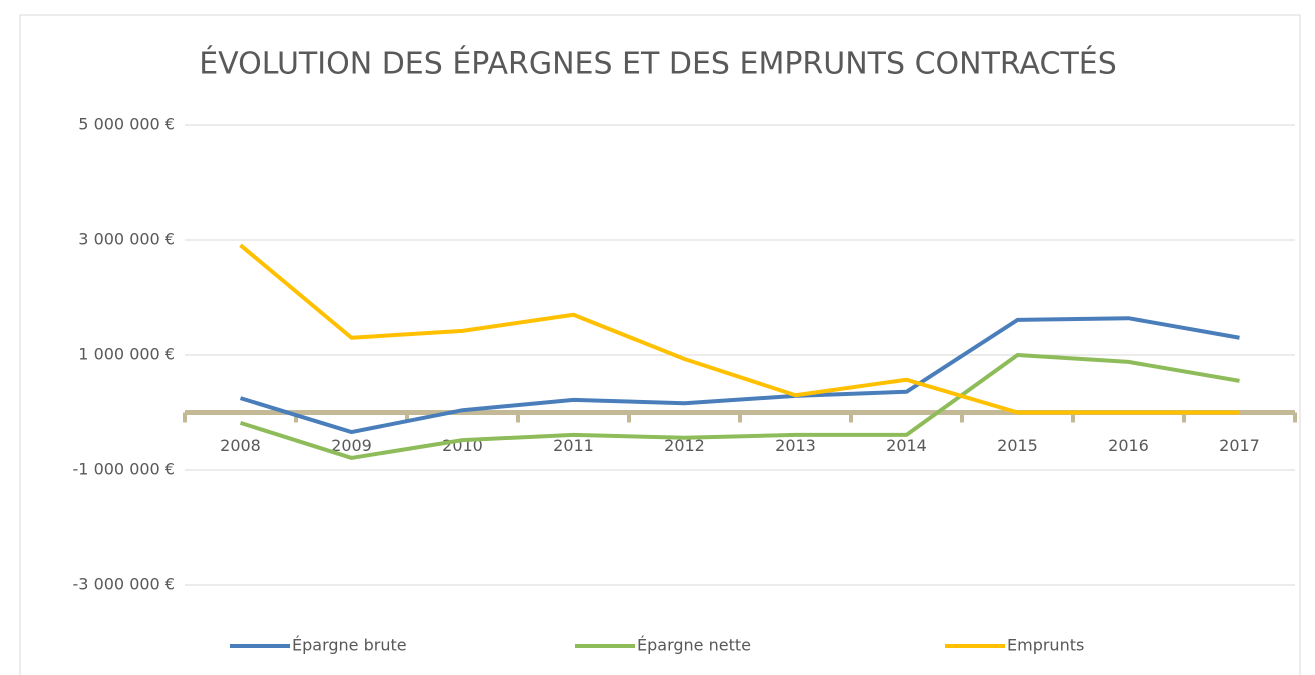  What do you see at coordinates (573, 445) in the screenshot?
I see `x-tick-label: 2011` at bounding box center [573, 445].